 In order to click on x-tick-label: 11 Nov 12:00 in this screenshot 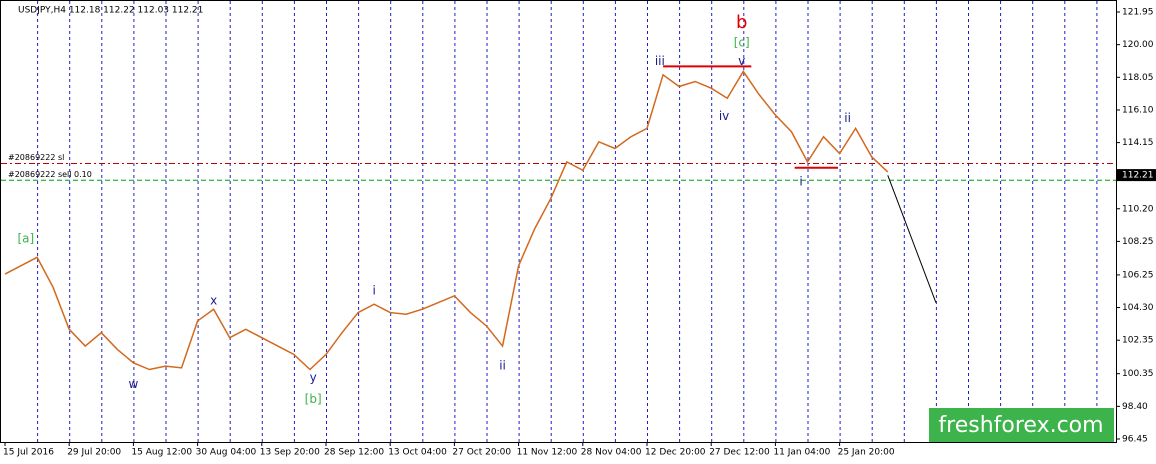, I will do `click(547, 453)`.